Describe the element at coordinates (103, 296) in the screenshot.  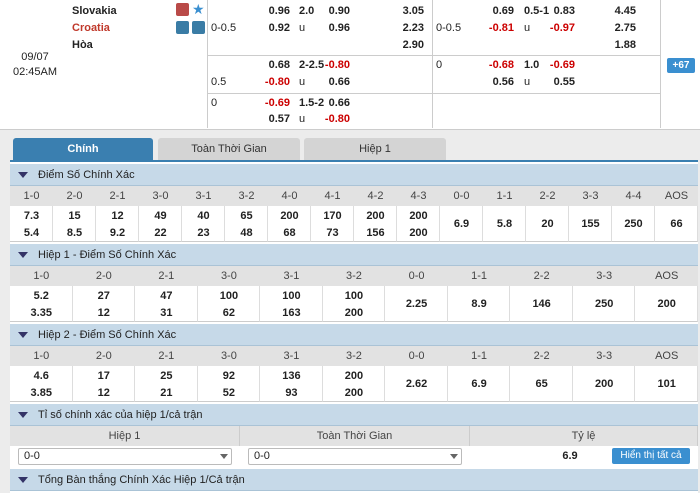
I see `odds-cell: 27` at that location.